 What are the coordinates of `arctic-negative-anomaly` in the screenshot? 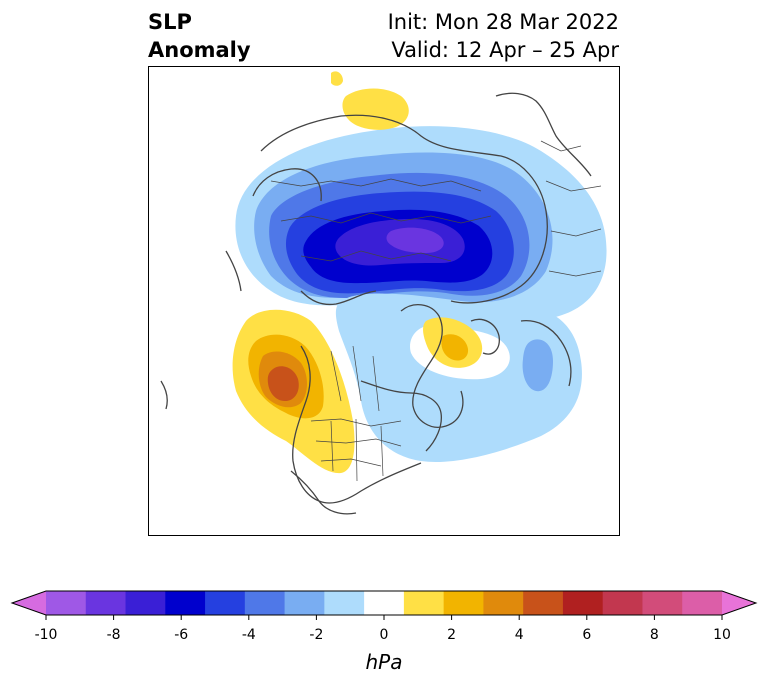 It's located at (421, 224).